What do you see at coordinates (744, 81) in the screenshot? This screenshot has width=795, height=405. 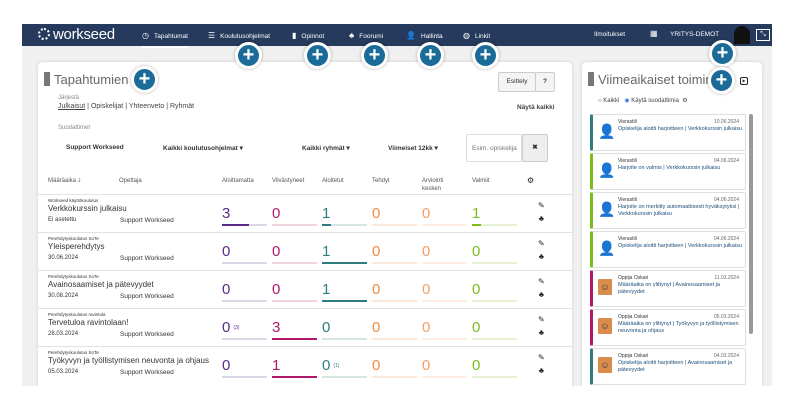 I see `play-icon: ▶` at bounding box center [744, 81].